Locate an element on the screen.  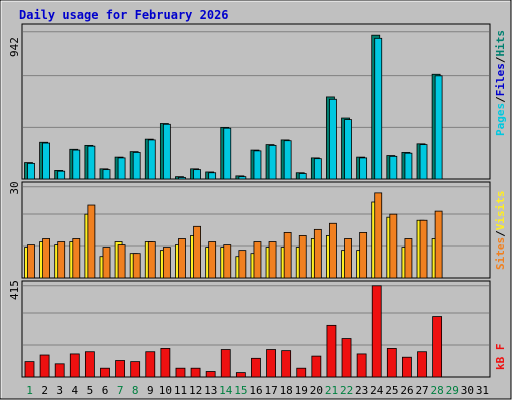
x-tick-label: 5 is located at coordinates (90, 390).